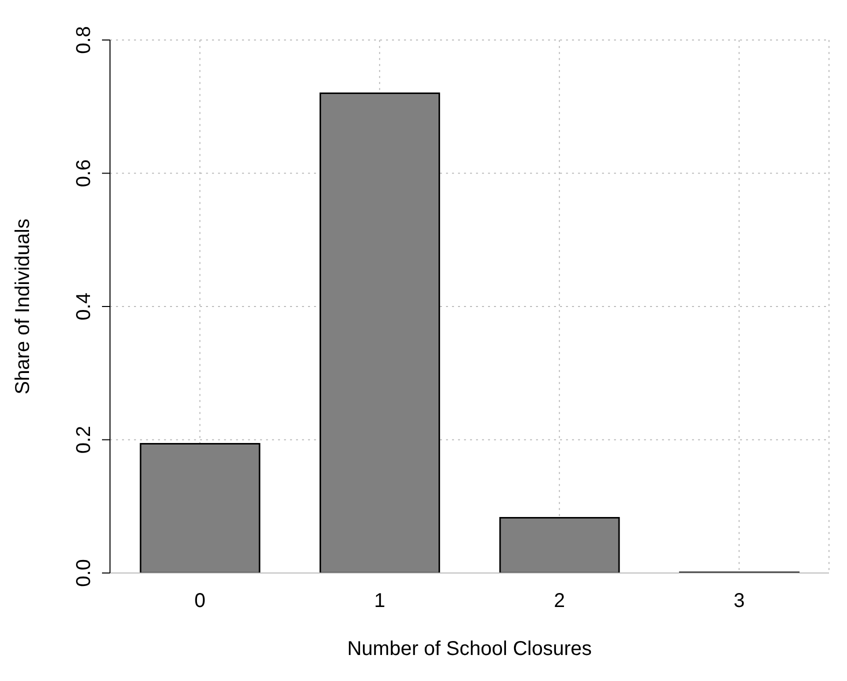 Image resolution: width=847 pixels, height=681 pixels. Describe the element at coordinates (200, 601) in the screenshot. I see `x-tick-label: 0` at that location.